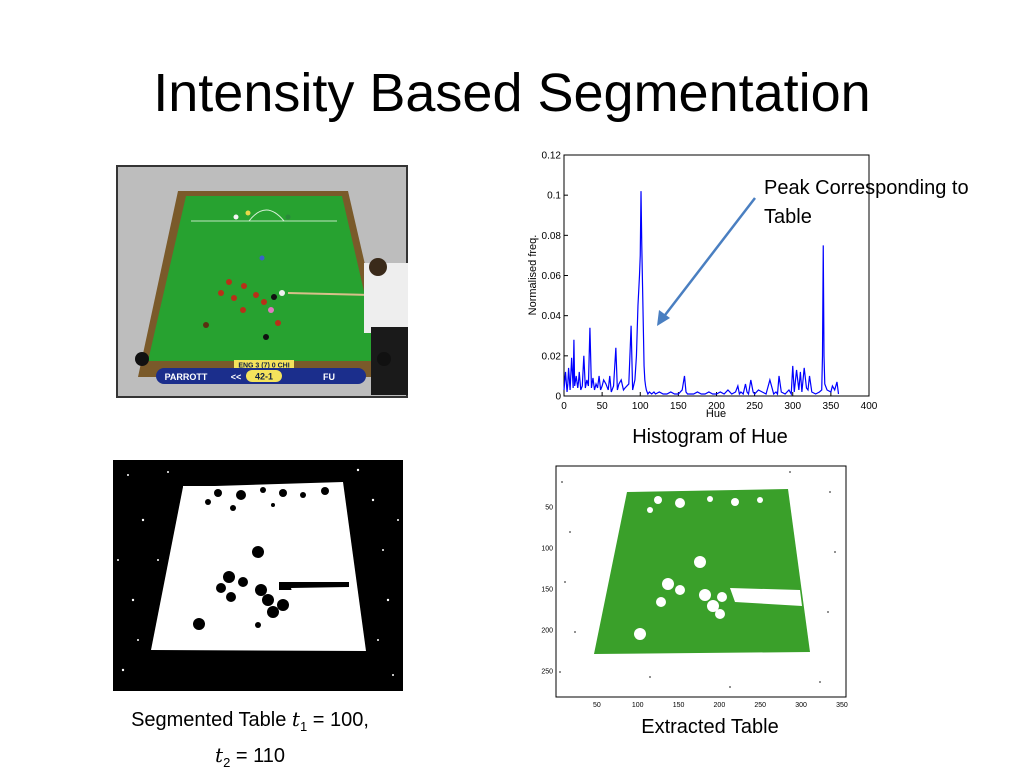 Image resolution: width=1024 pixels, height=777 pixels. I want to click on extracted-x-tick-label: 250, so click(760, 705).